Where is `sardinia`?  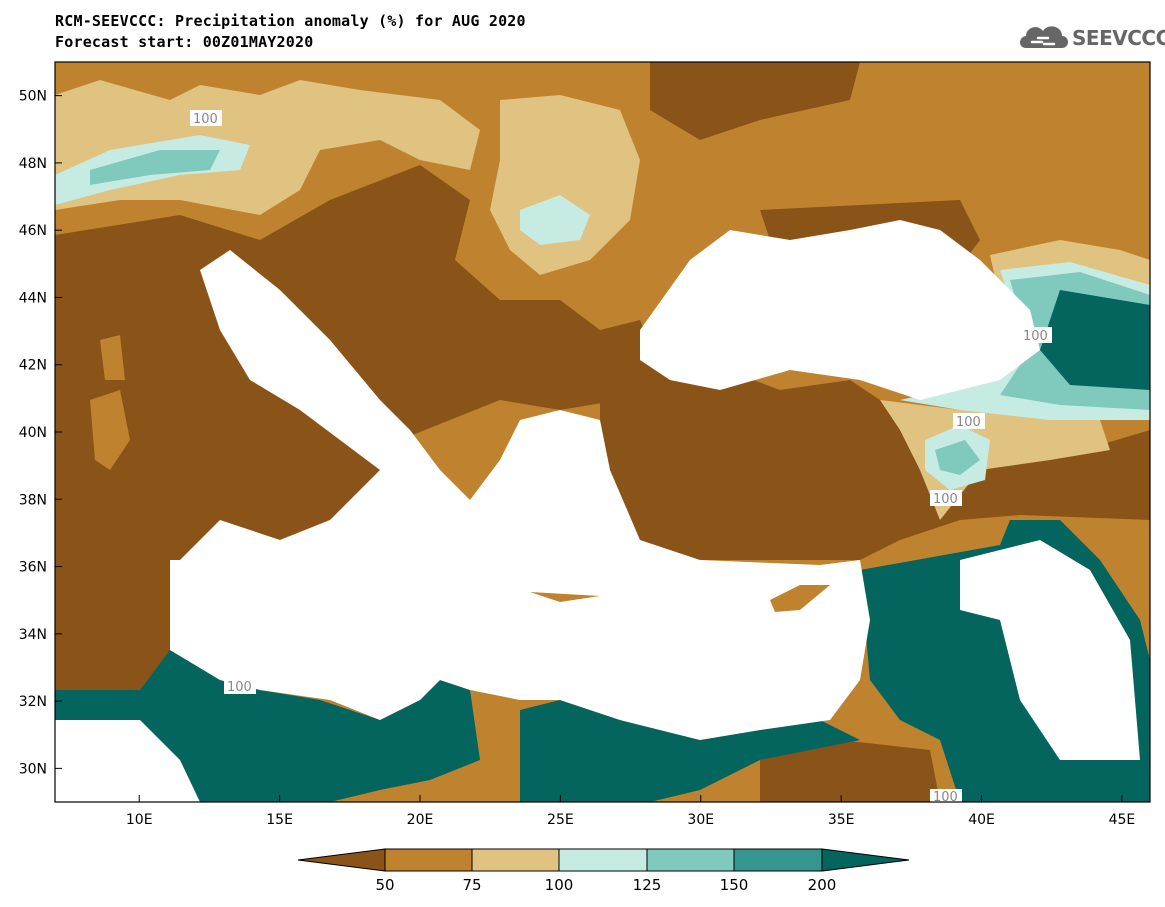 sardinia is located at coordinates (110, 430).